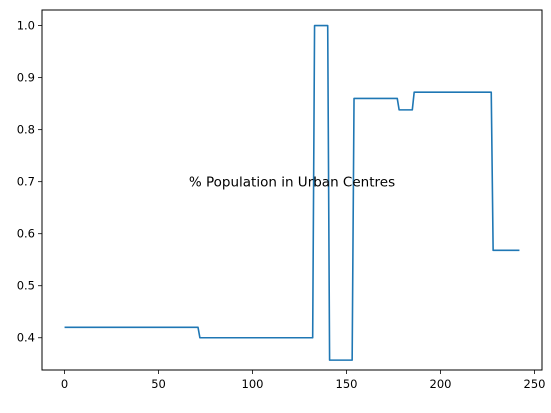 This screenshot has width=551, height=413. I want to click on y-tick-label: 0.9, so click(26, 78).